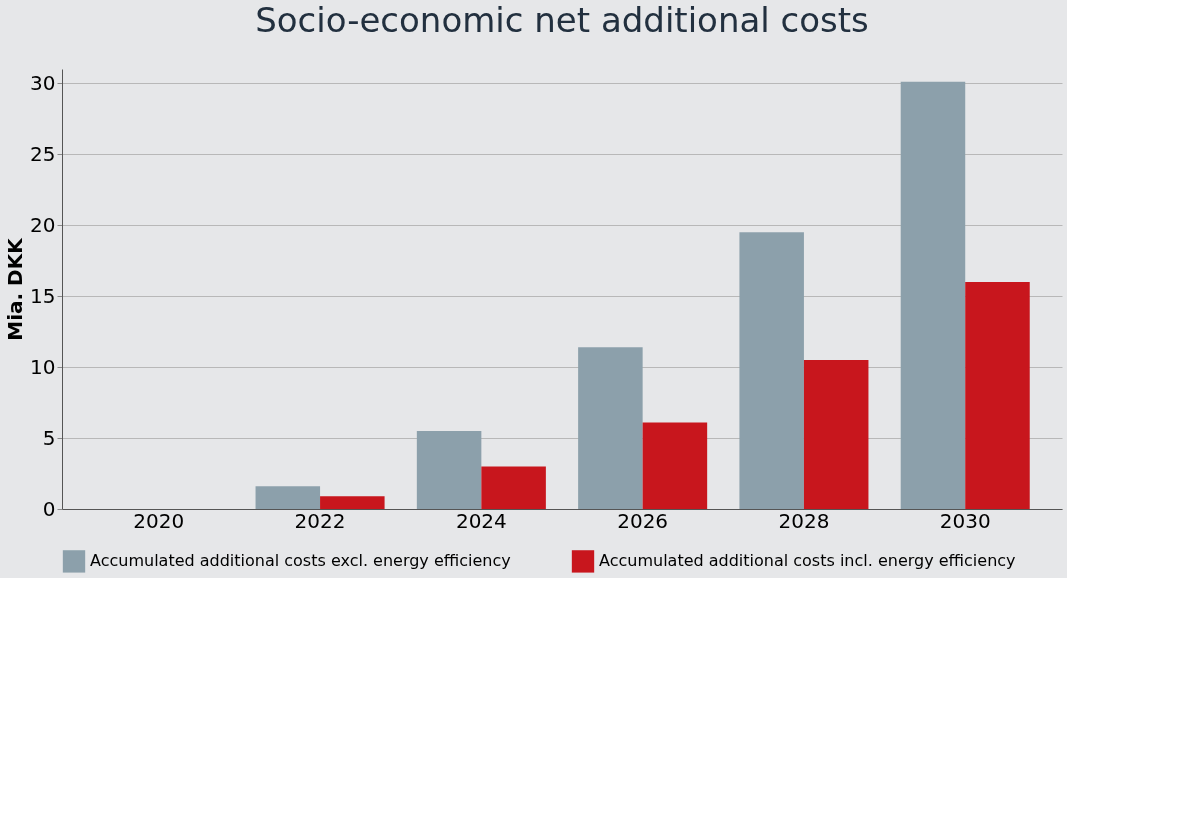 This screenshot has height=821, width=1193. What do you see at coordinates (49, 508) in the screenshot?
I see `y-tick-label: 0` at bounding box center [49, 508].